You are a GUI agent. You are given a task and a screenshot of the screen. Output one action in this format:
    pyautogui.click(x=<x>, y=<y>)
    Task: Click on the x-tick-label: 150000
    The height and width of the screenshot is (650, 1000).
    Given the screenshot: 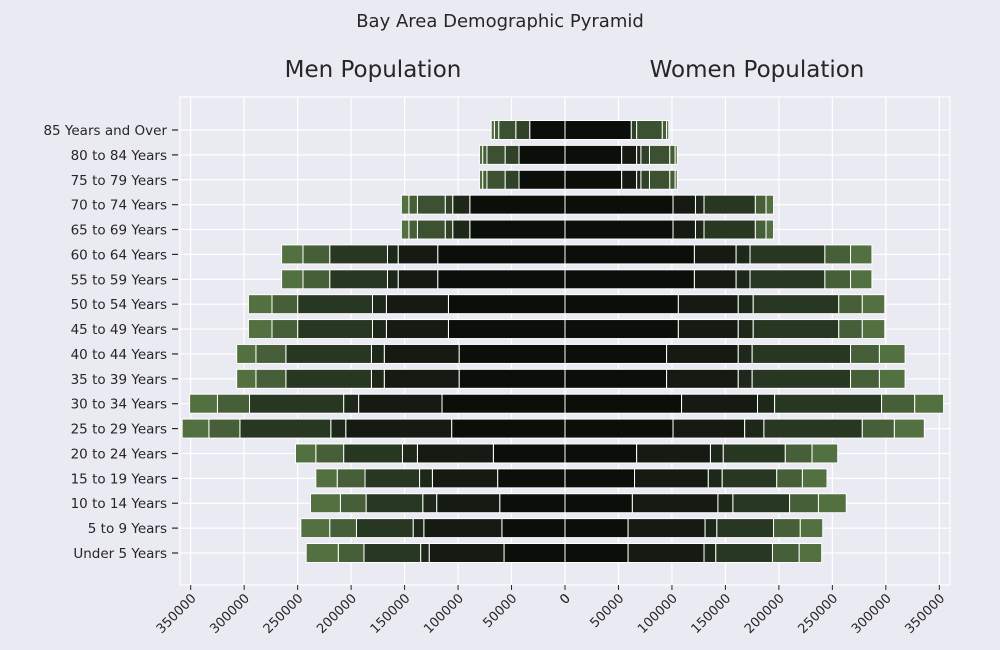 What is the action you would take?
    pyautogui.click(x=391, y=614)
    